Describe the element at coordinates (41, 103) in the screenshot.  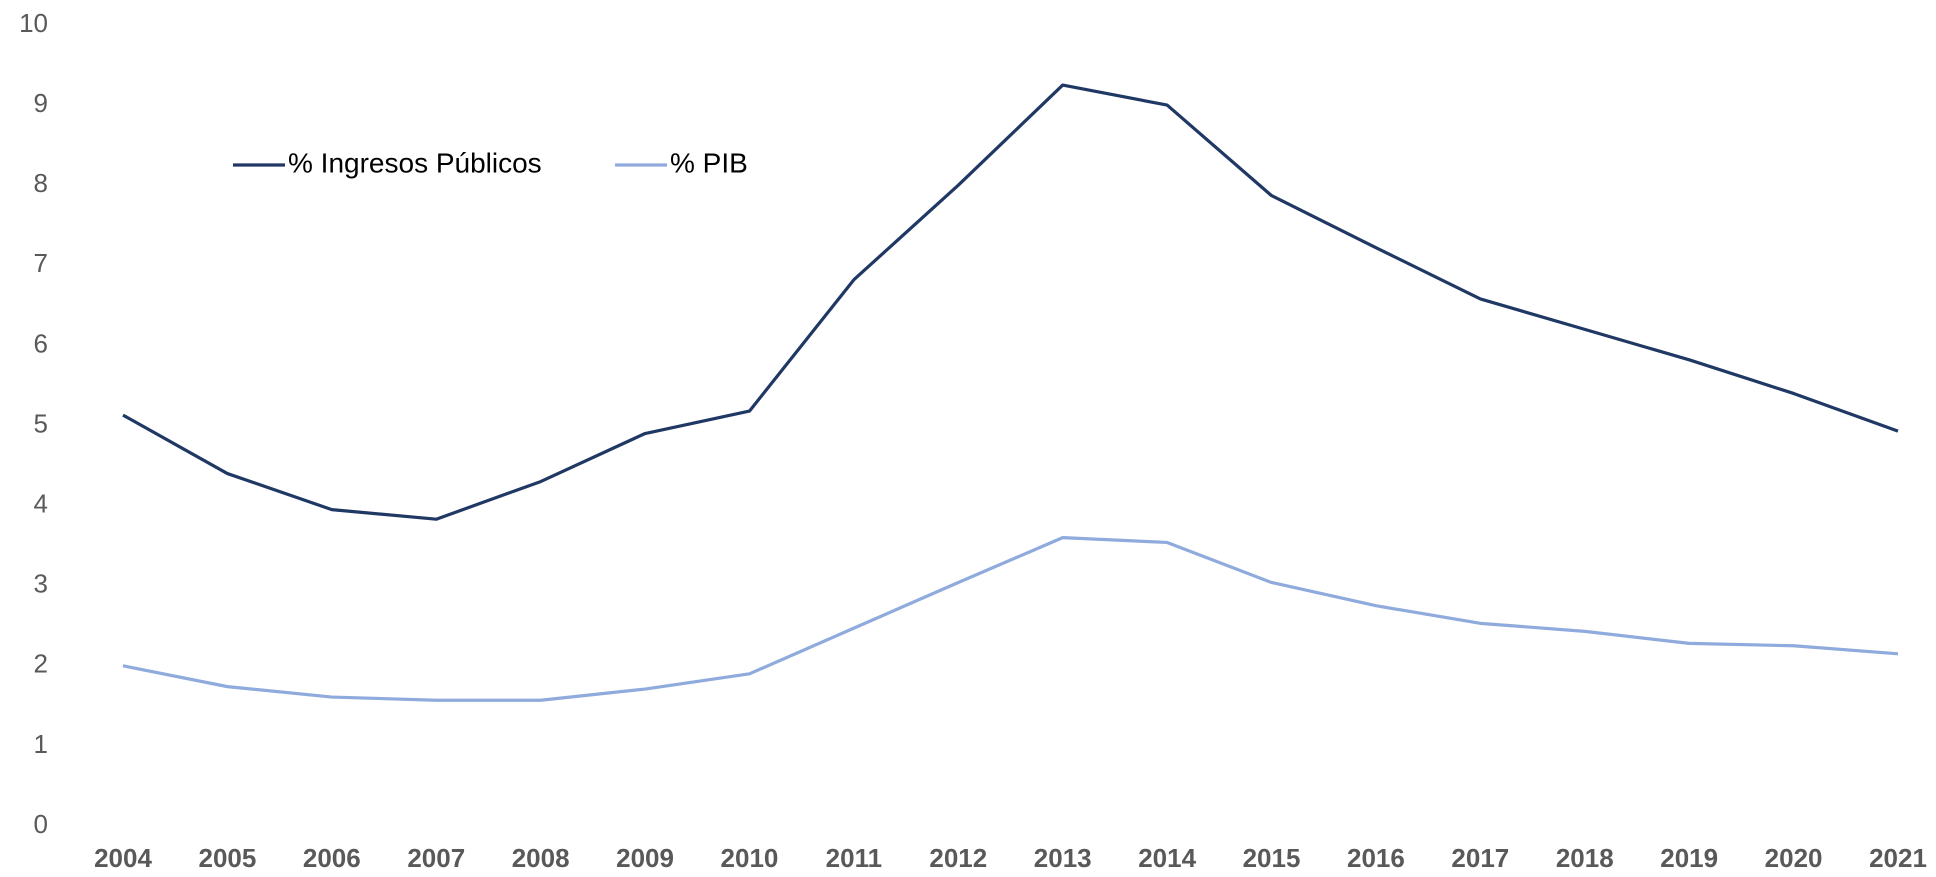
I see `y-tick-label: 9` at that location.